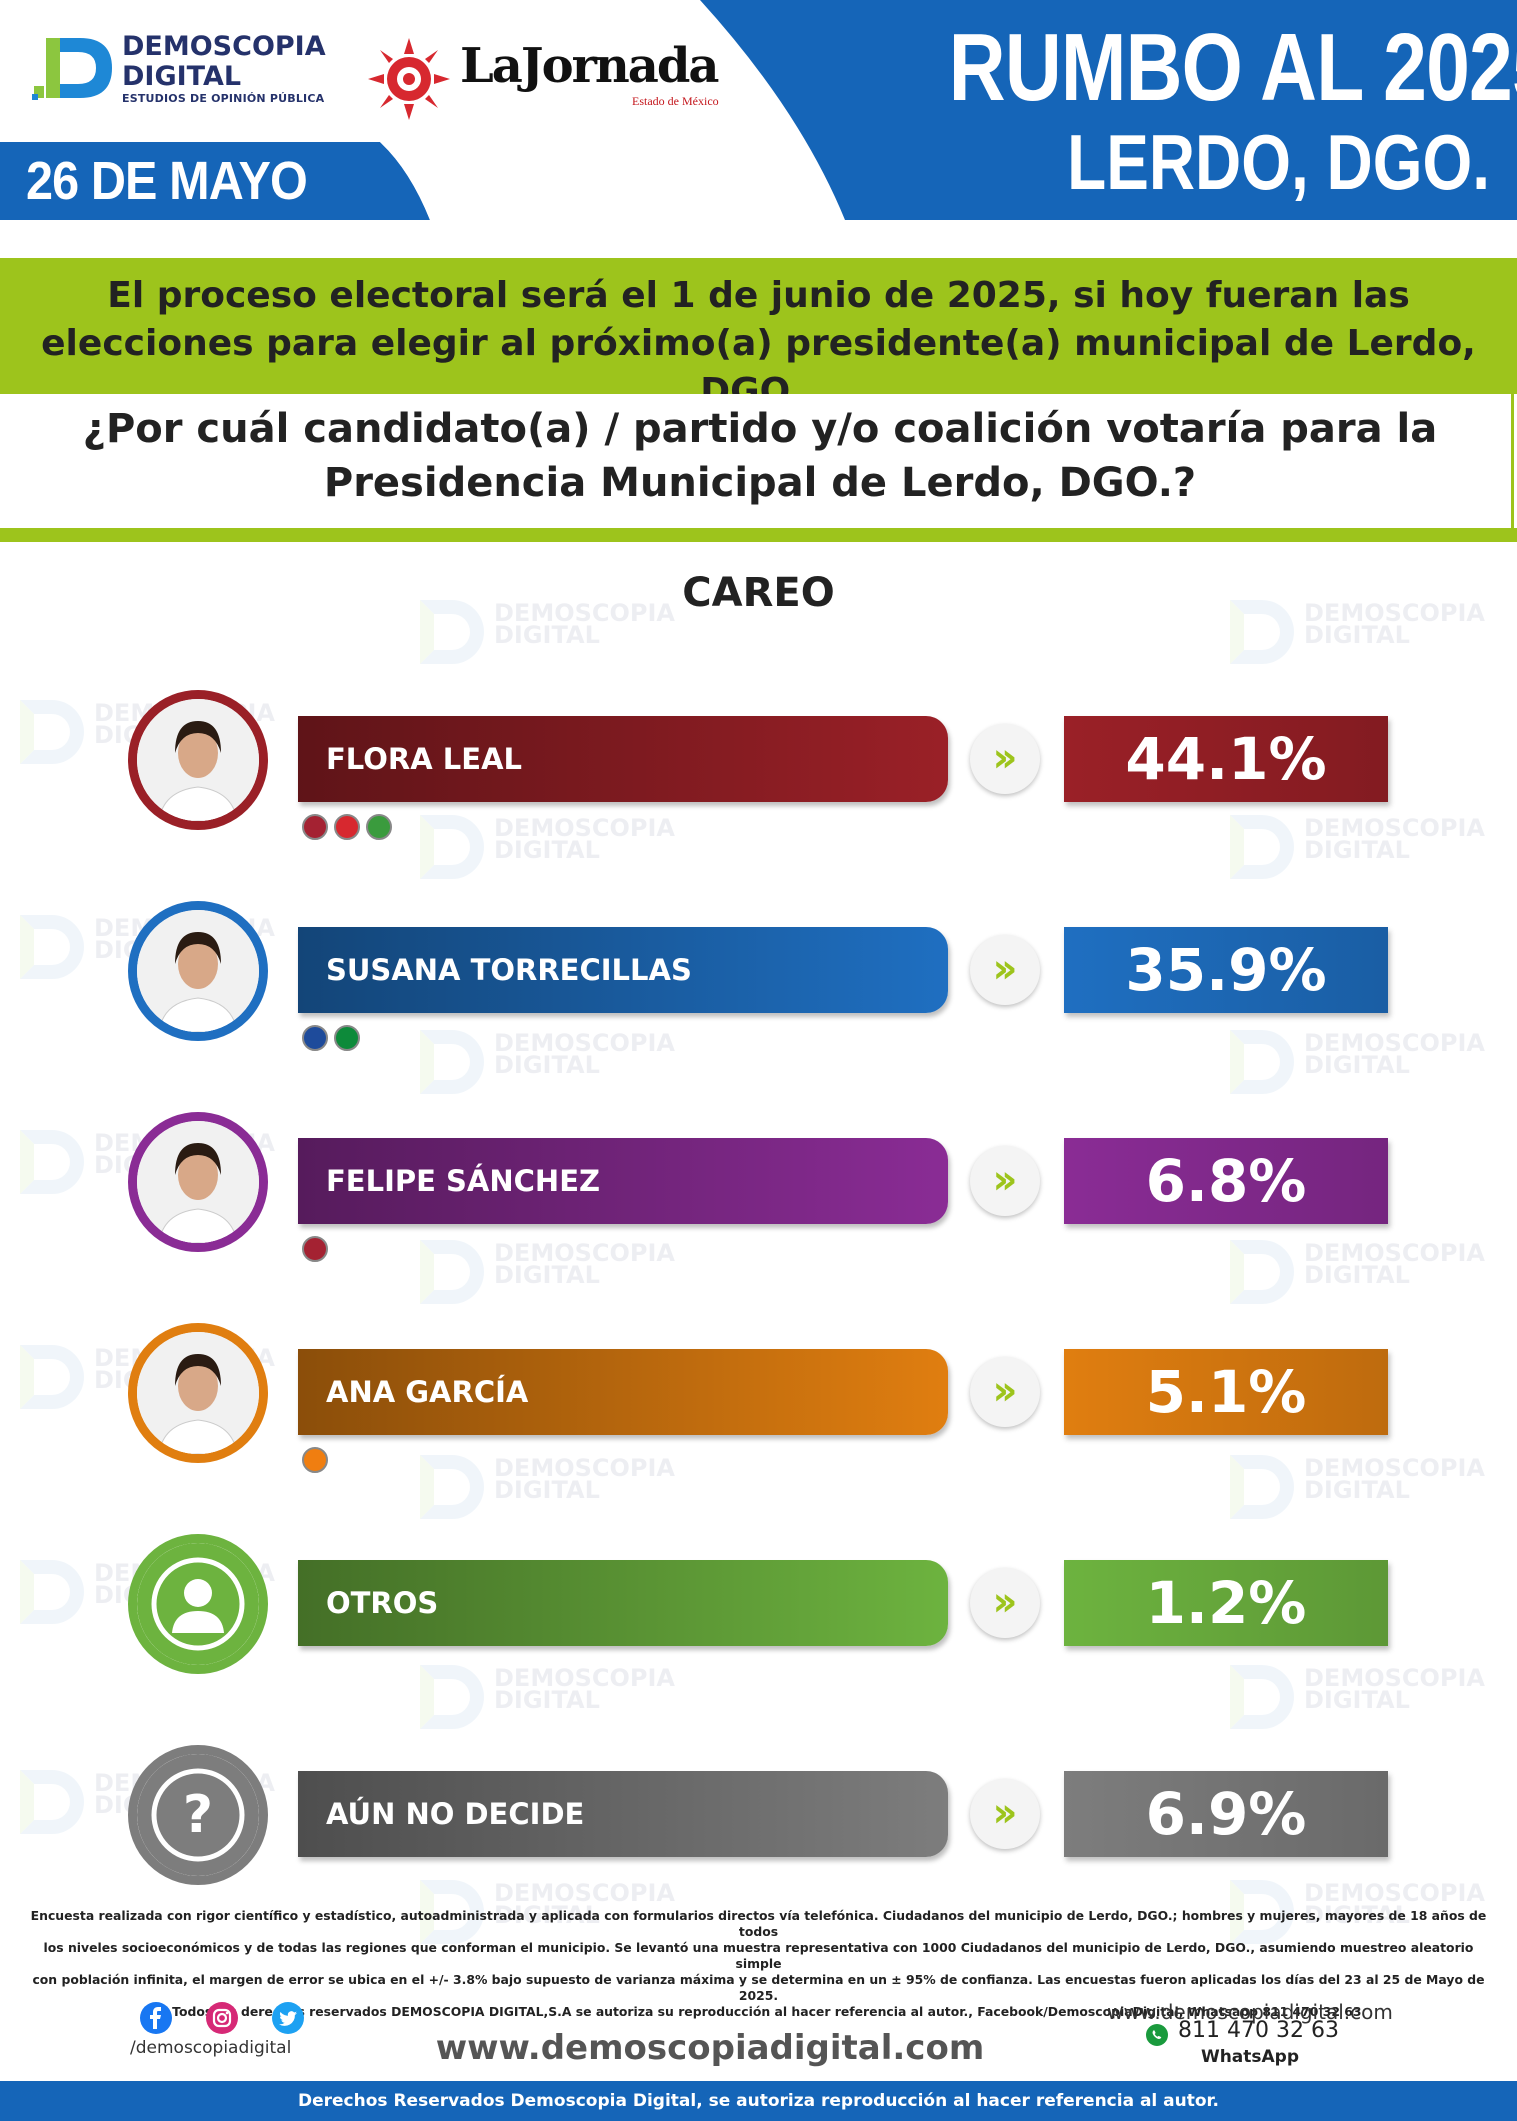 Image resolution: width=1517 pixels, height=2121 pixels. I want to click on value-label: 6.9%, so click(1226, 1814).